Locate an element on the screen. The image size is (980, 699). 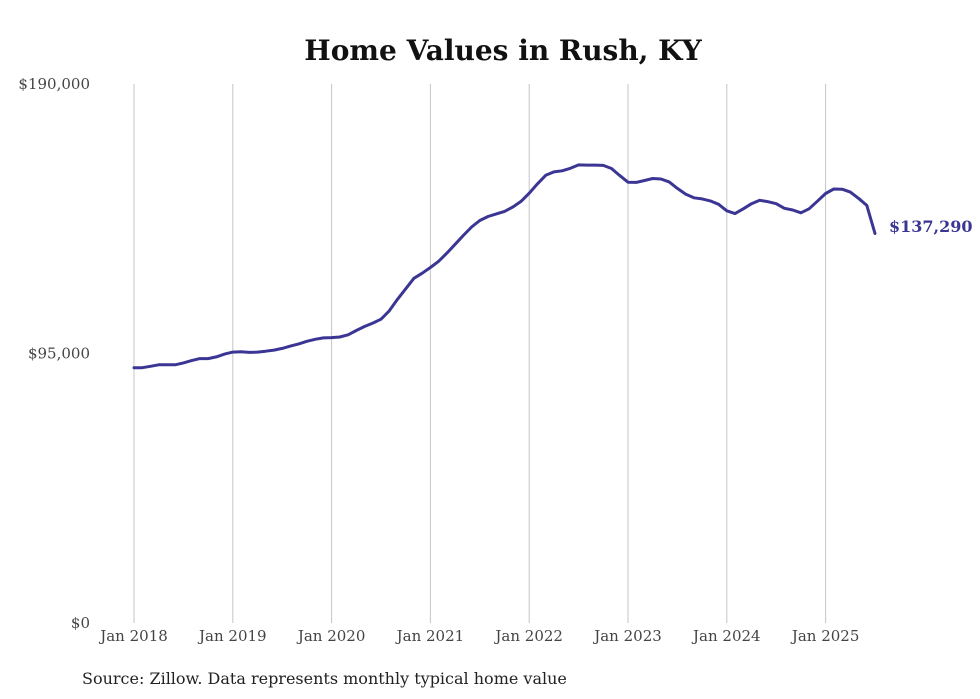
x-tick-label: Jan 2019 is located at coordinates (232, 636).